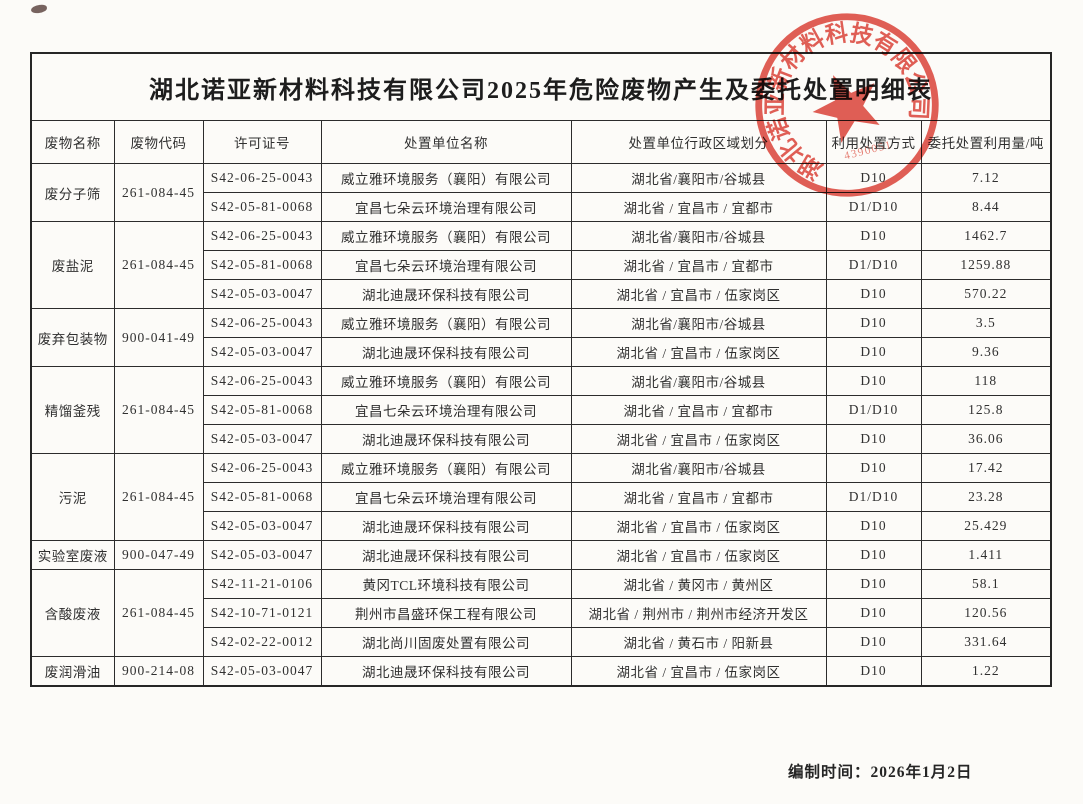 This screenshot has height=804, width=1083. What do you see at coordinates (986, 468) in the screenshot?
I see `cell-amount: 17.42` at bounding box center [986, 468].